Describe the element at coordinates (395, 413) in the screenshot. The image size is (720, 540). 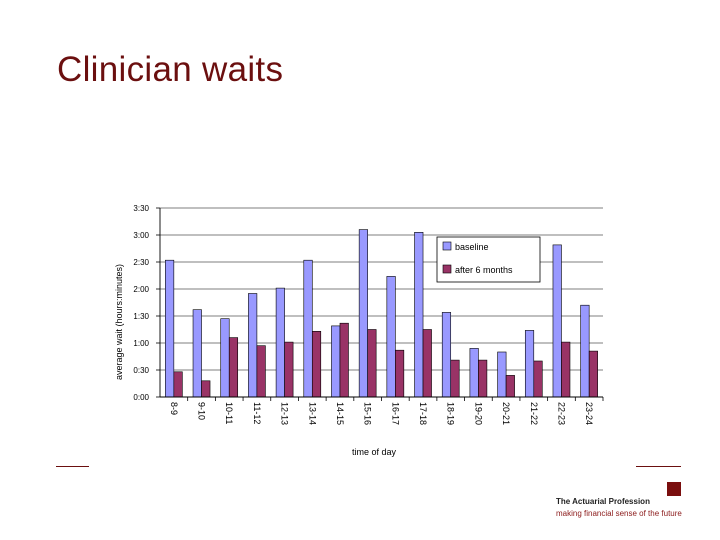
I see `x-tick-label: 16-17` at that location.